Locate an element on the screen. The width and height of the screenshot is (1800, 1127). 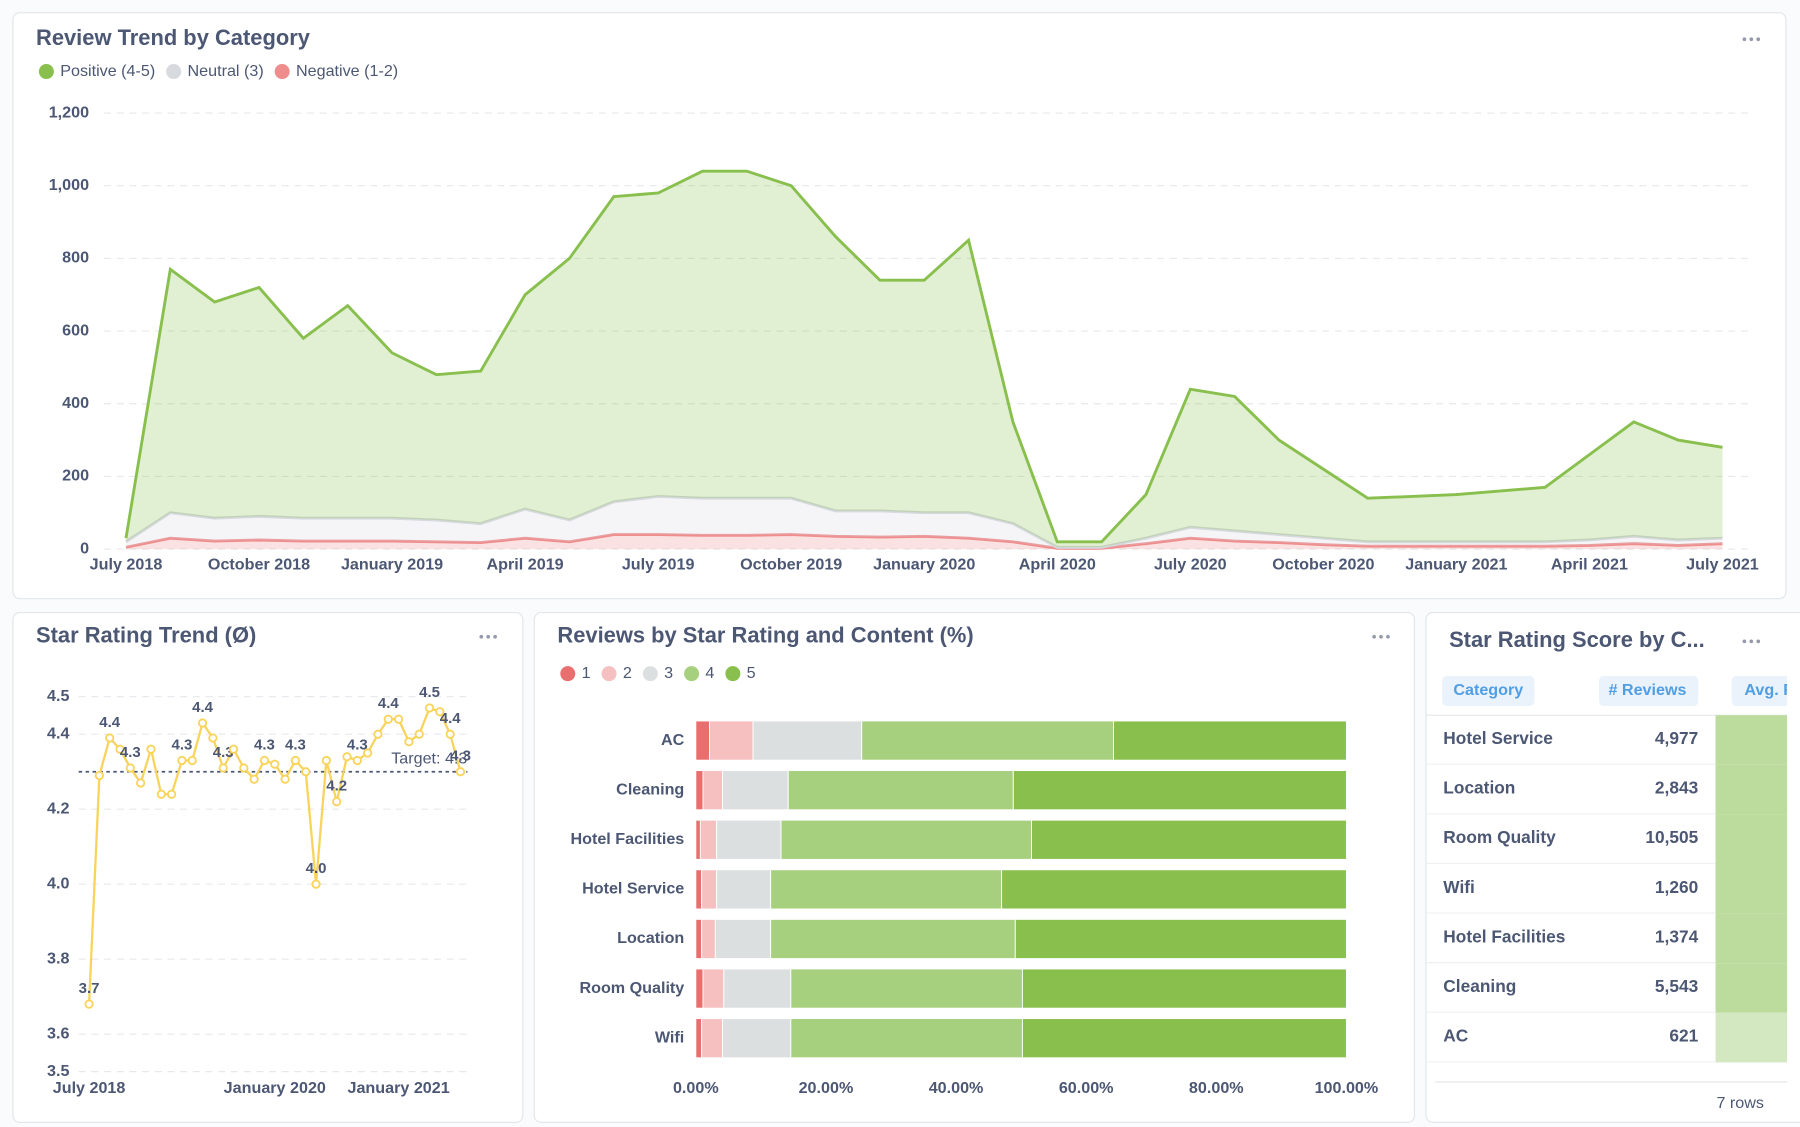
data-label: 4.2 is located at coordinates (336, 786).